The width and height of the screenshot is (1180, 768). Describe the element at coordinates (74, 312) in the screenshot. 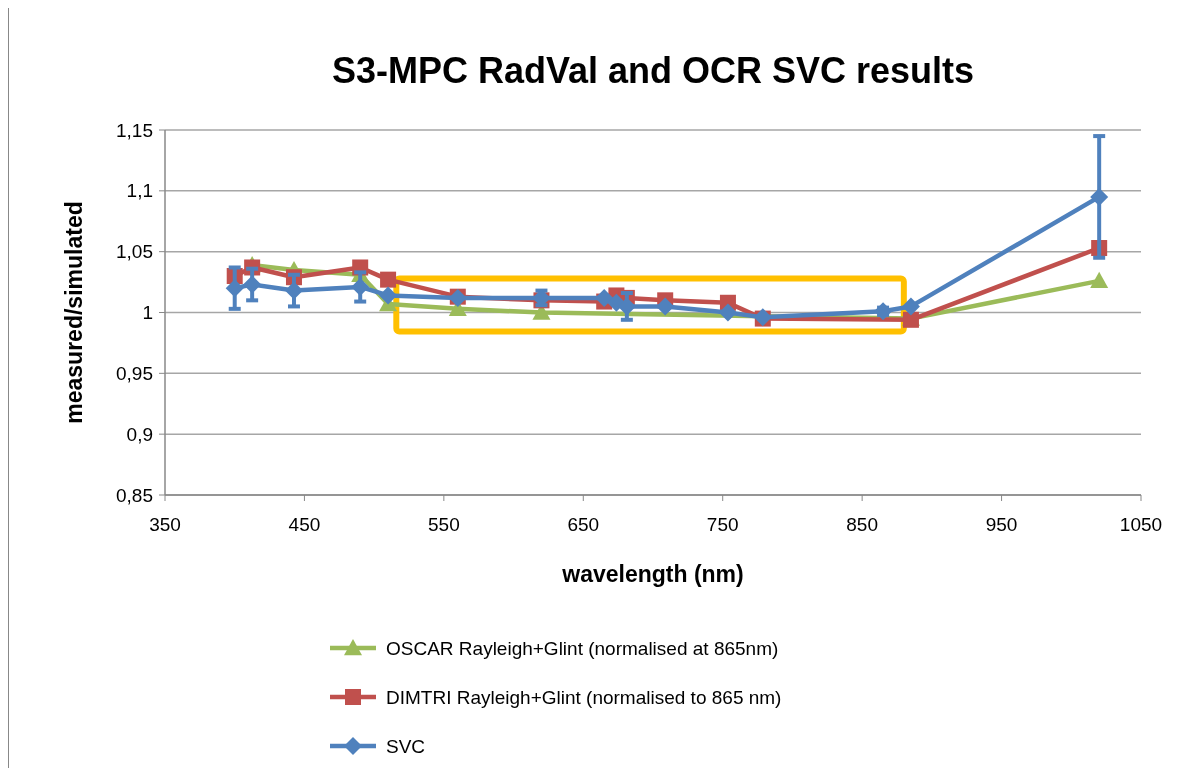

I see `y-axis-title: measured/simulated` at that location.